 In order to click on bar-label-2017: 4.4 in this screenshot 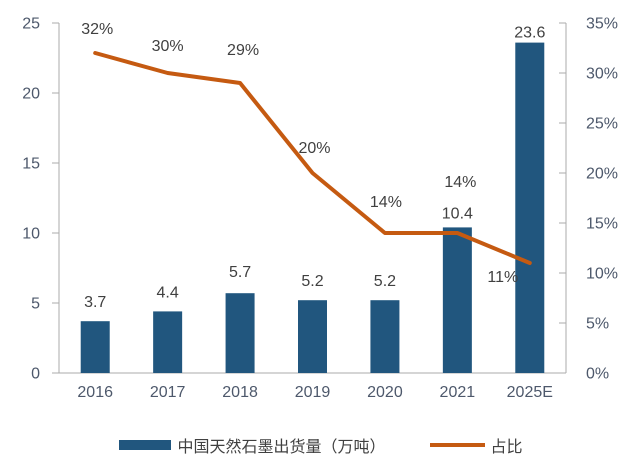, I will do `click(168, 292)`.